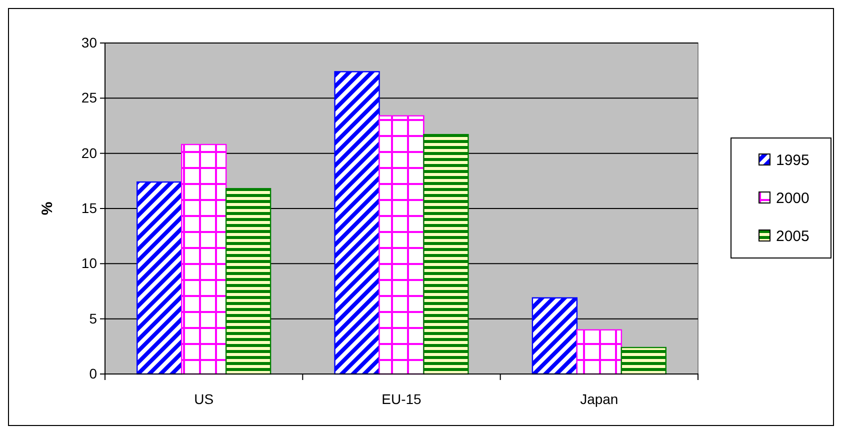 Image resolution: width=842 pixels, height=434 pixels. What do you see at coordinates (402, 399) in the screenshot?
I see `x-tick-label: EU-15` at bounding box center [402, 399].